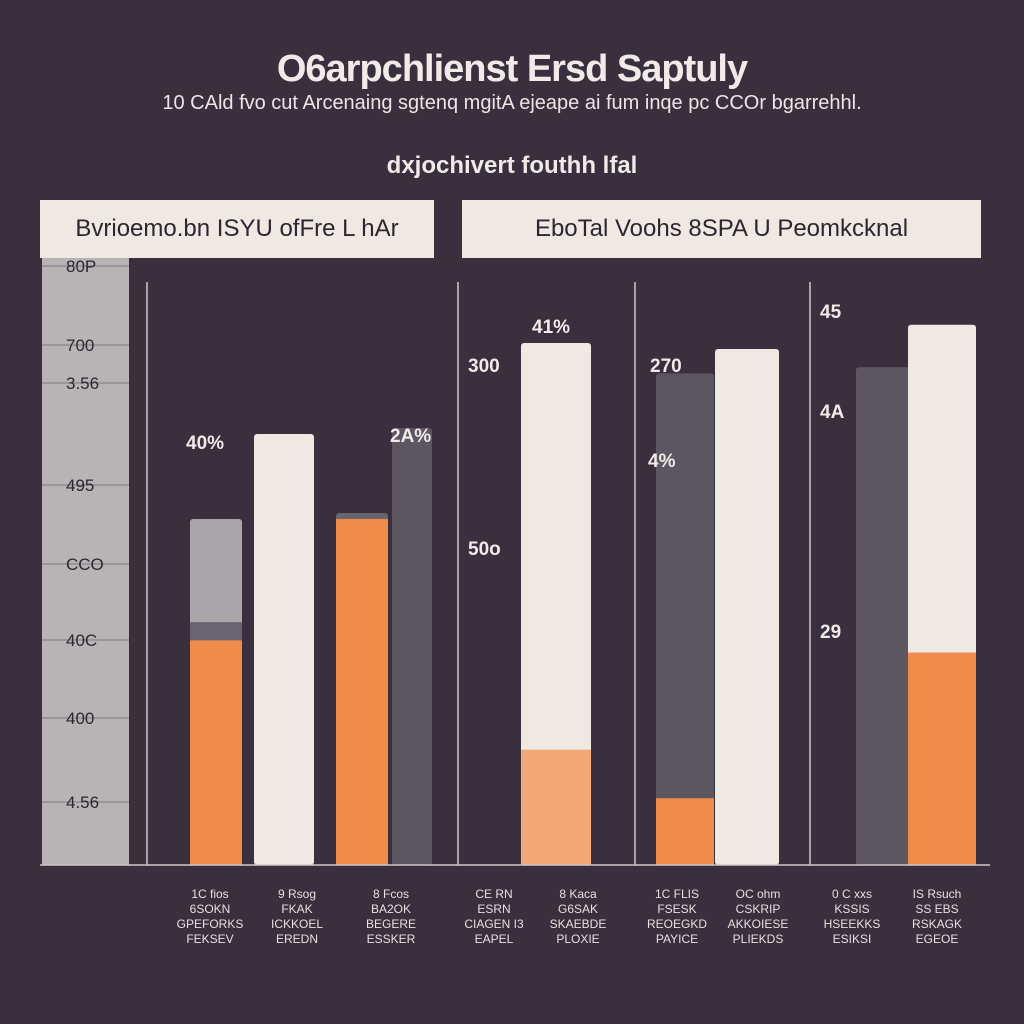  Describe the element at coordinates (493, 894) in the screenshot. I see `category-label: CE RN` at that location.